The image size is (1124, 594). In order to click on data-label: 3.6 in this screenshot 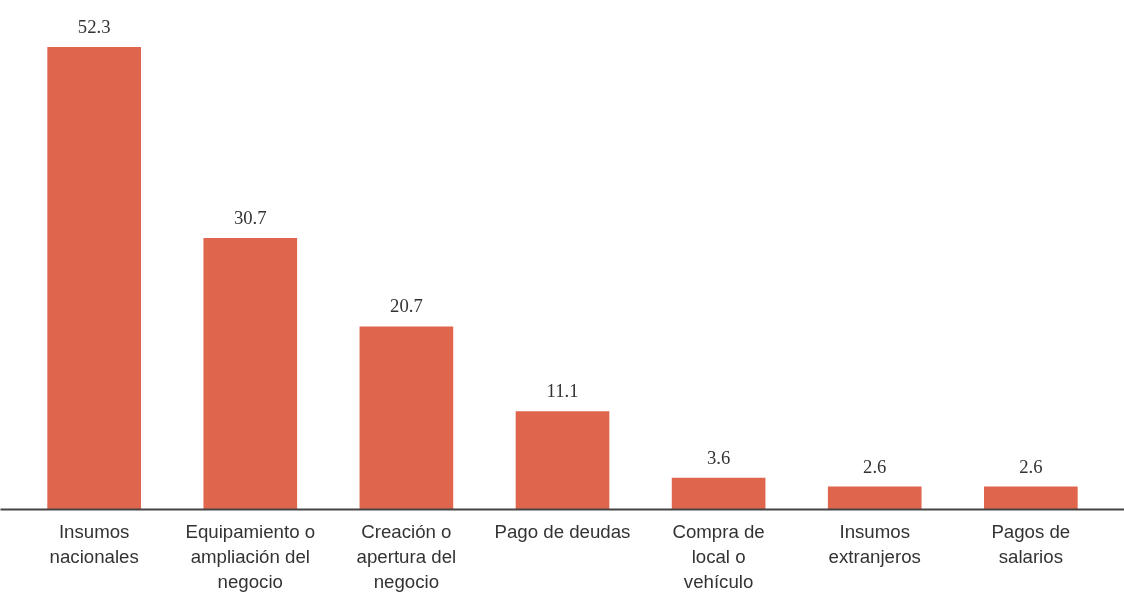, I will do `click(718, 457)`.